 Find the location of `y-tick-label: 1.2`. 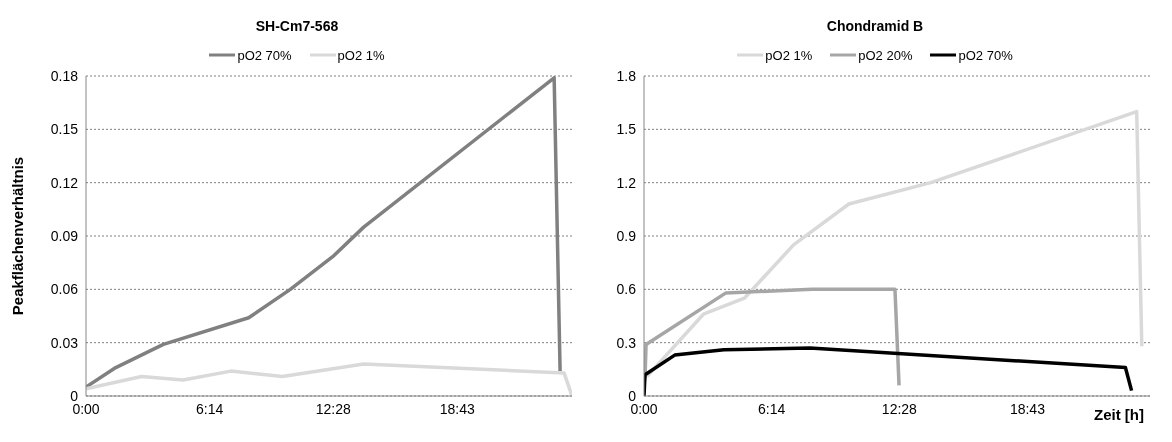

y-tick-label: 1.2 is located at coordinates (626, 182).